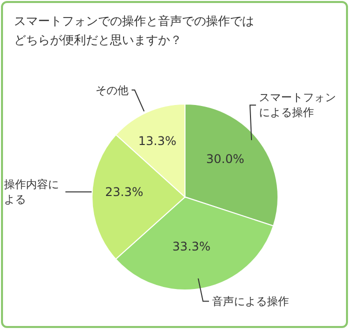 This screenshot has width=349, height=329. Describe the element at coordinates (225, 159) in the screenshot. I see `data-label: 30.0%` at that location.